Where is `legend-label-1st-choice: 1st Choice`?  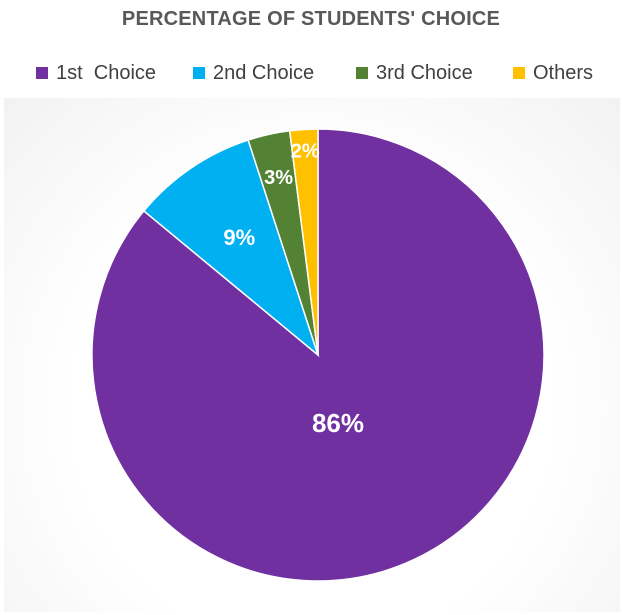
legend-label-1st-choice: 1st Choice is located at coordinates (106, 72).